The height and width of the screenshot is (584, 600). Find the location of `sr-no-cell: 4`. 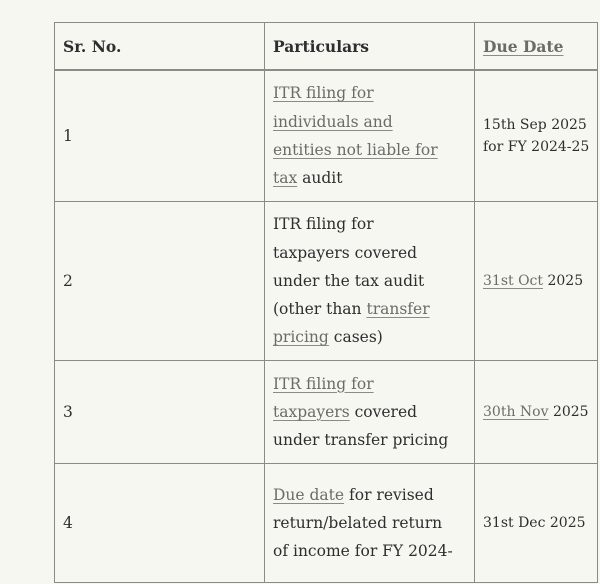

sr-no-cell: 4 is located at coordinates (159, 523).